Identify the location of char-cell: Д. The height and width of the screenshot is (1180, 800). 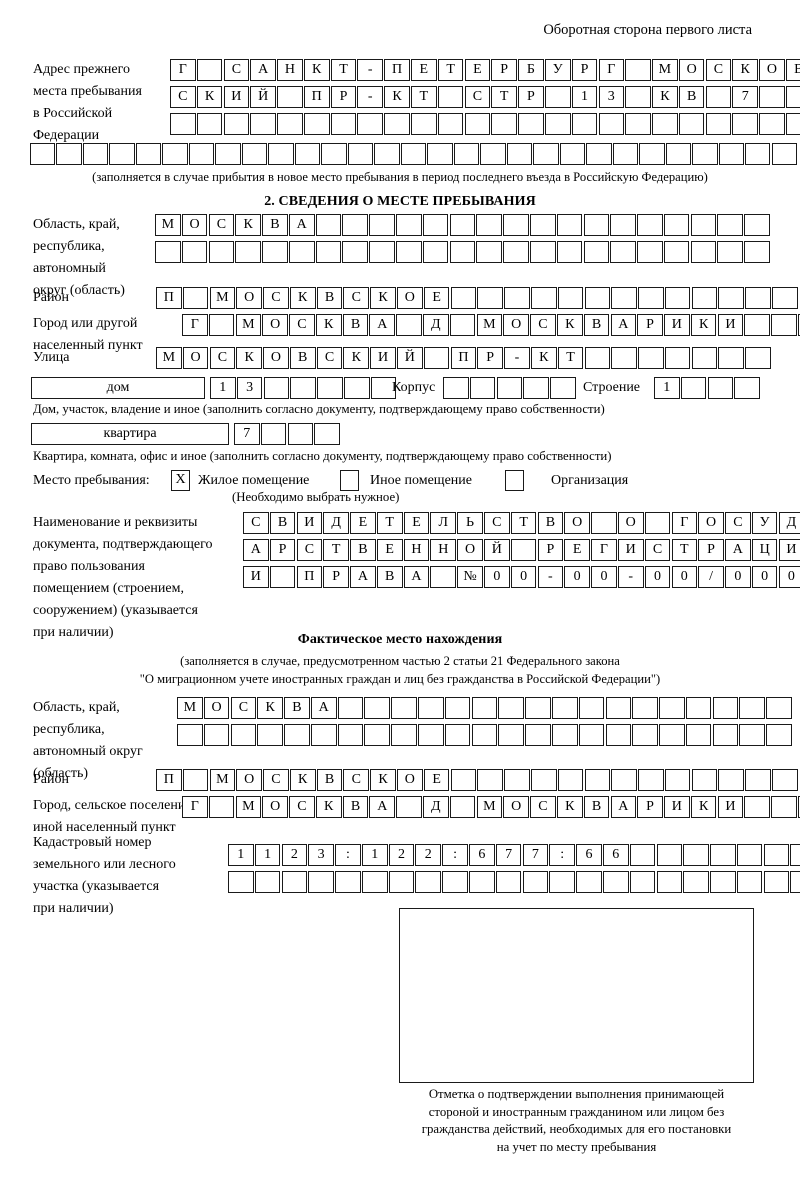
(436, 807).